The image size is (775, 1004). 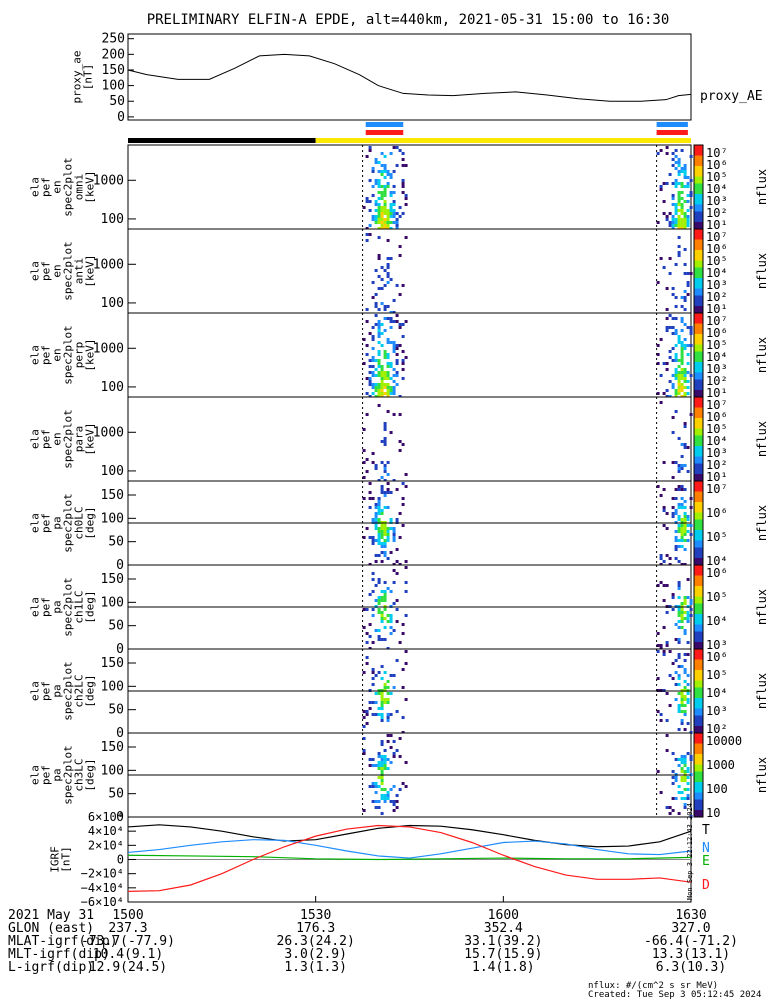 I want to click on ylabel-line: spec2plot, so click(x=68, y=607).